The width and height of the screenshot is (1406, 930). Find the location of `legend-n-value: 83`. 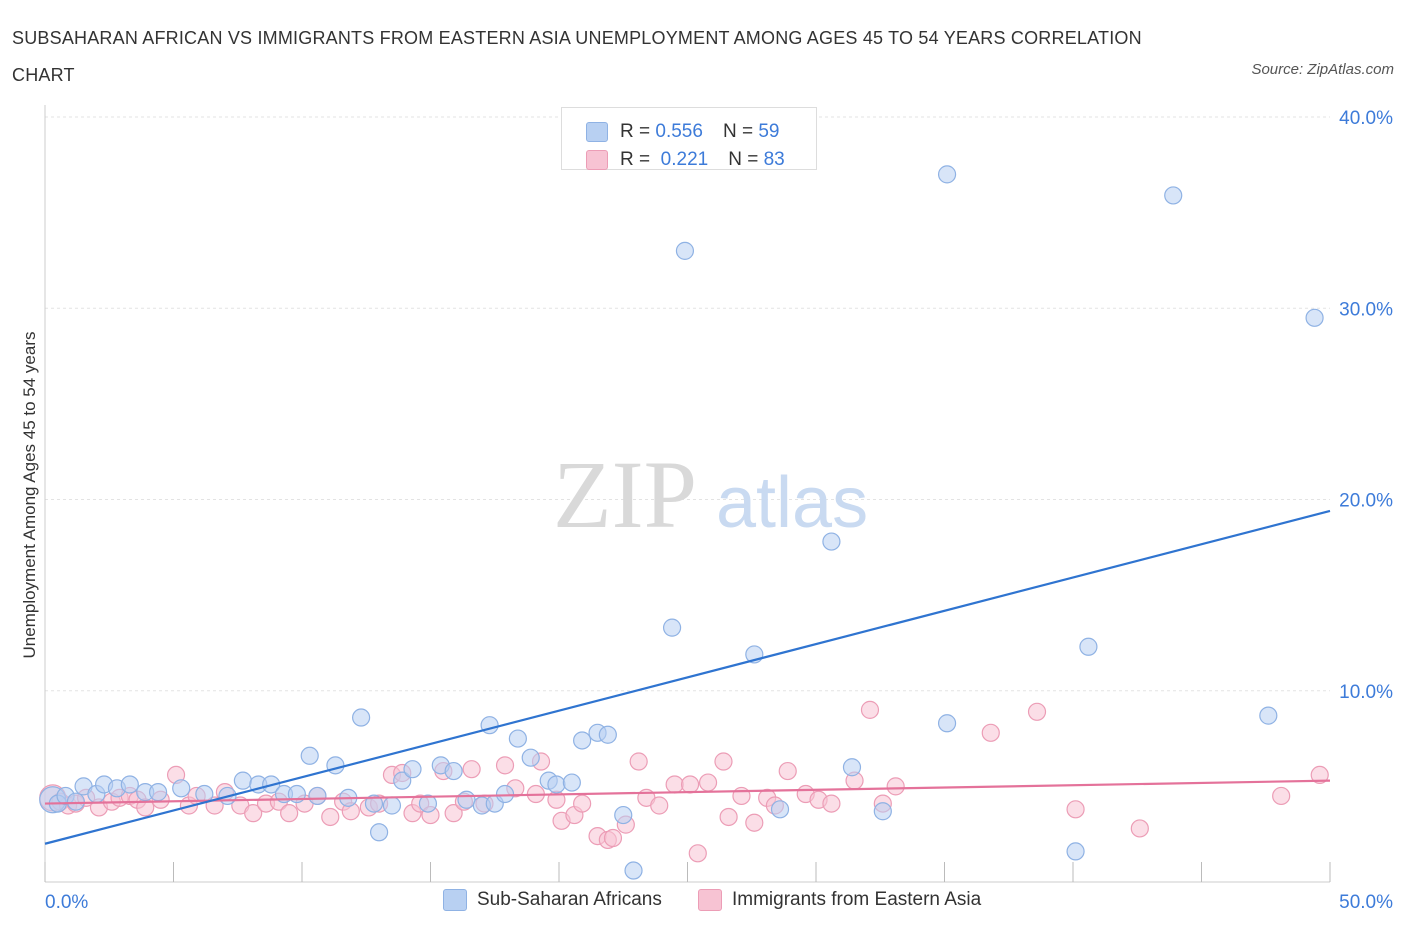

legend-n-value: 83 is located at coordinates (774, 159).